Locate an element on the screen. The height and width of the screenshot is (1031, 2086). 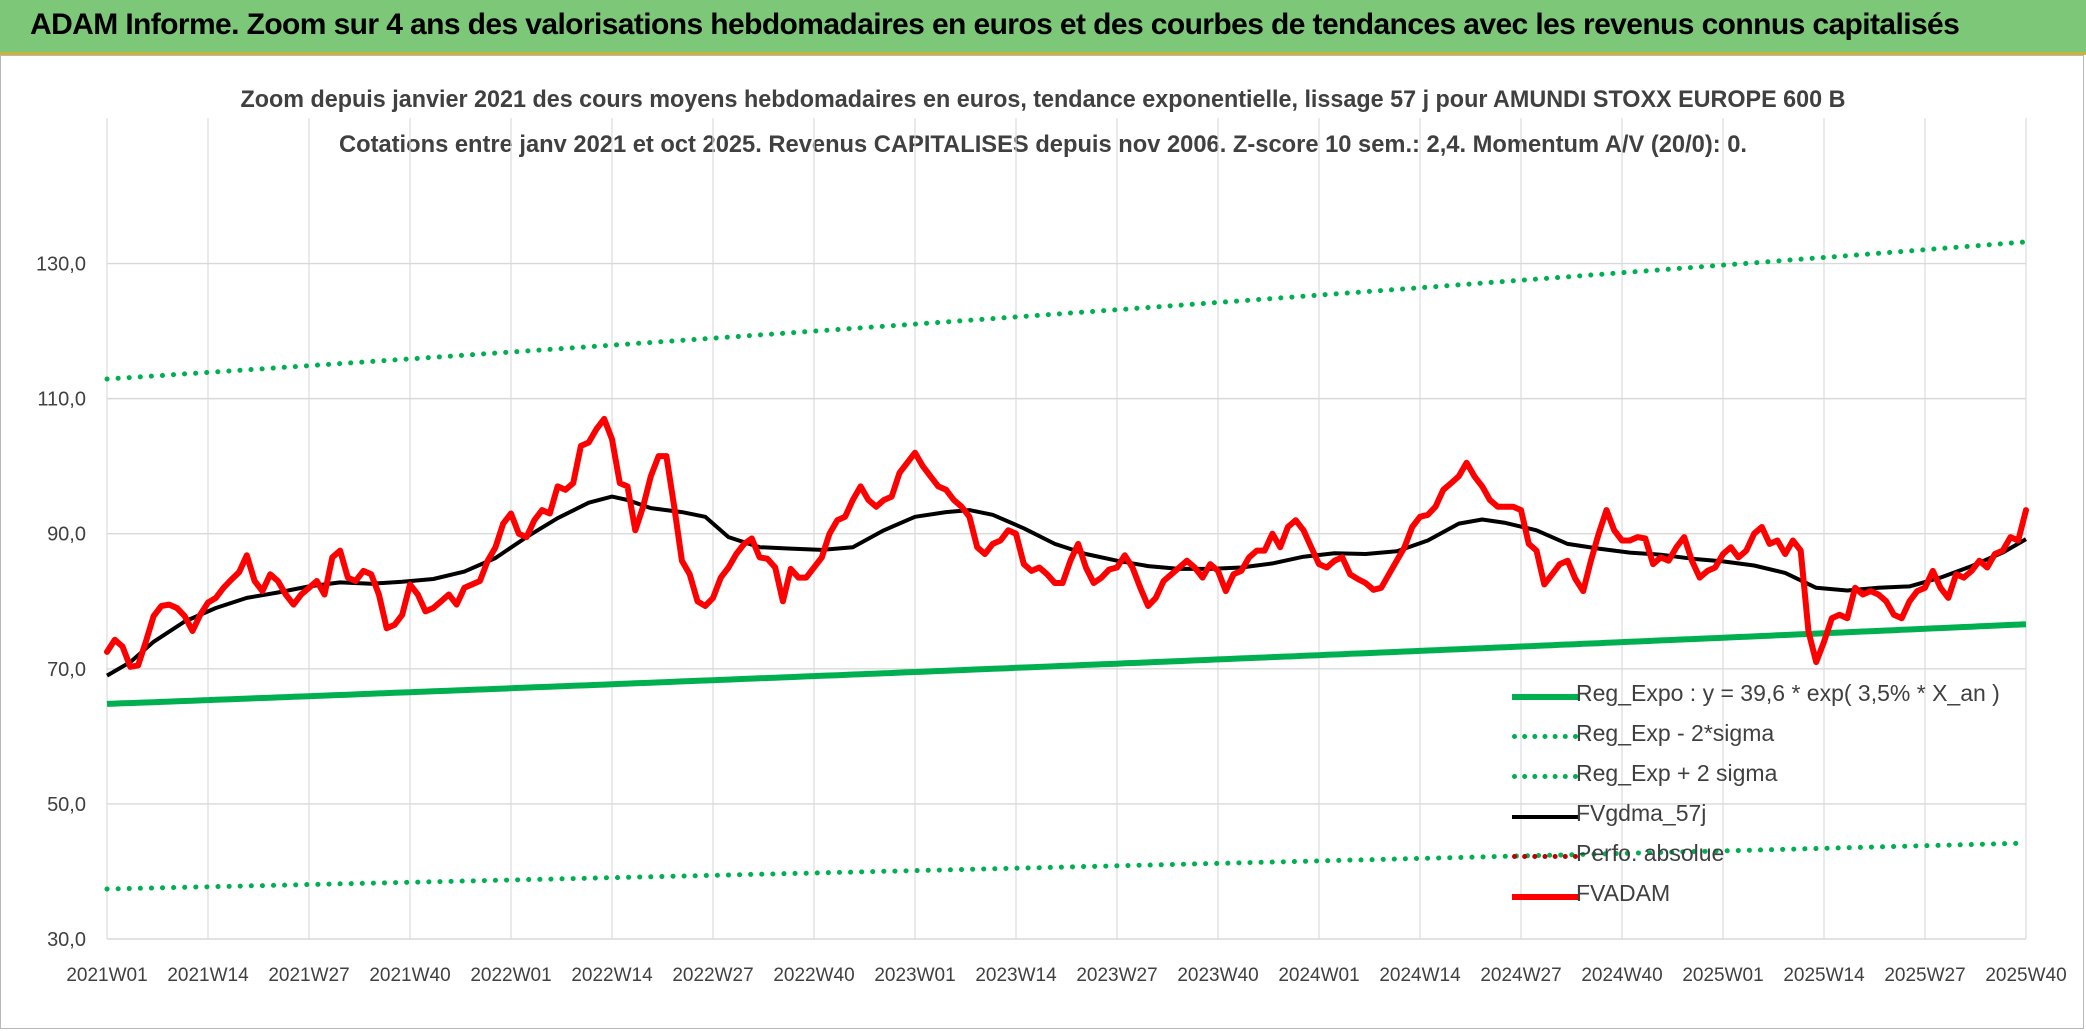
series-reg-upper is located at coordinates (1066, 310).